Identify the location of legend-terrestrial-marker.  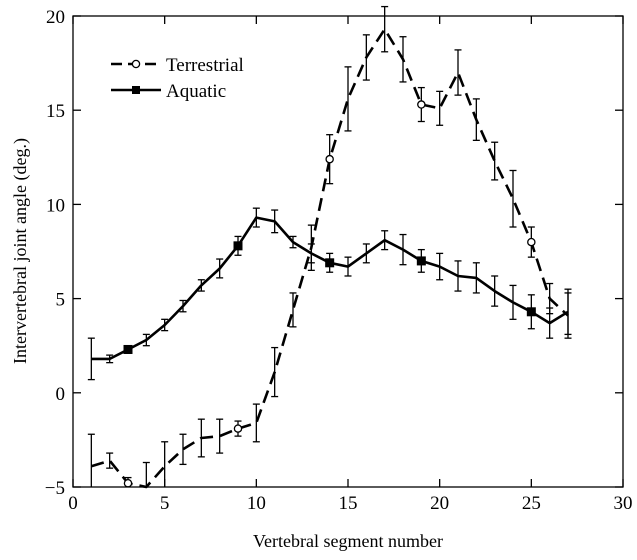
(136, 64).